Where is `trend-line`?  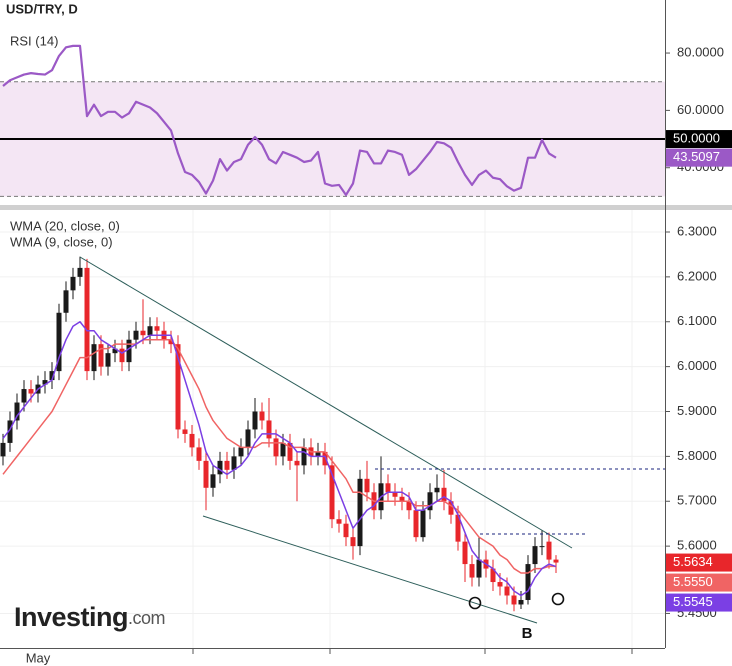 trend-line is located at coordinates (370, 569).